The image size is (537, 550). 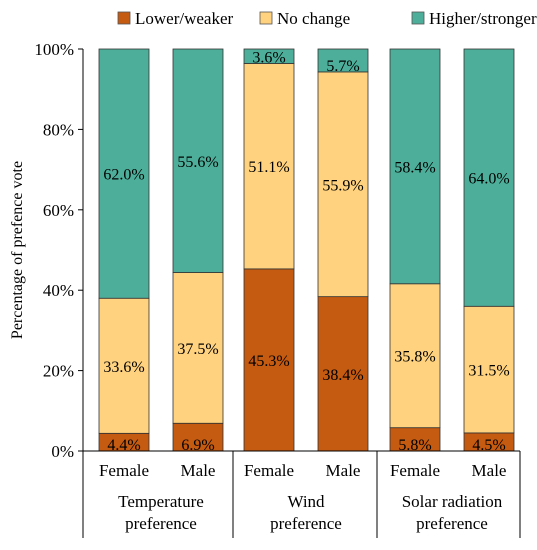 I want to click on category-labels: Female Male Female Male Female Male, so click(x=302, y=470).